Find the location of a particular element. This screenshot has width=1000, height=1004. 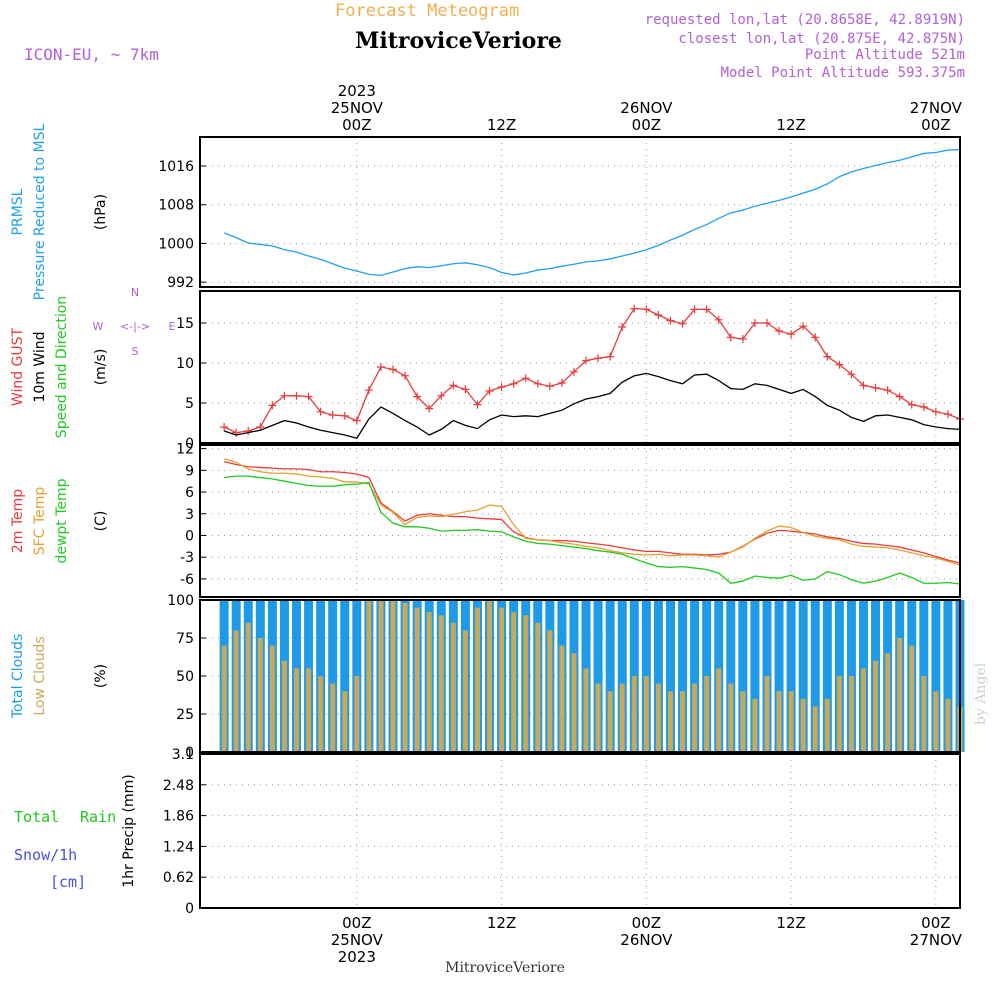

y-tick-label: 3.1 is located at coordinates (183, 755).